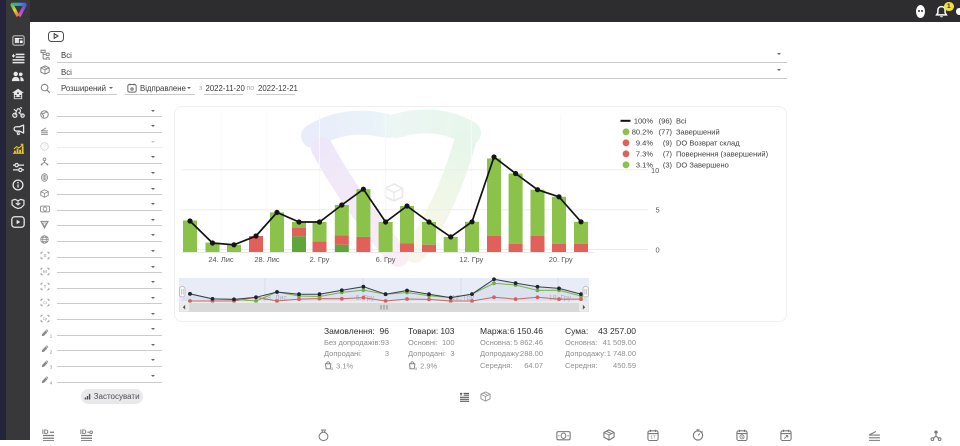 This screenshot has height=446, width=960. What do you see at coordinates (708, 143) in the screenshot?
I see `svg-text: DO Возврат склад` at bounding box center [708, 143].